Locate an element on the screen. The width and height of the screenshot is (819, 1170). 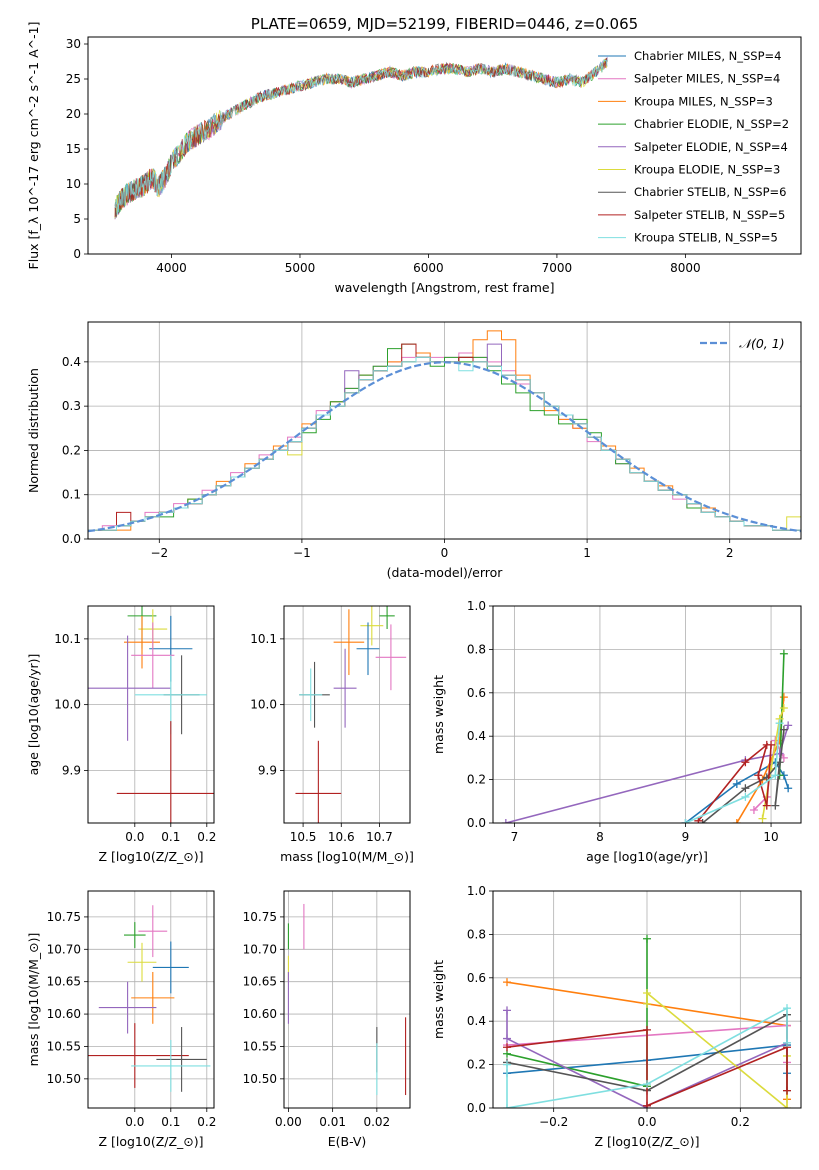
x-tick-label: 2 is located at coordinates (730, 553).